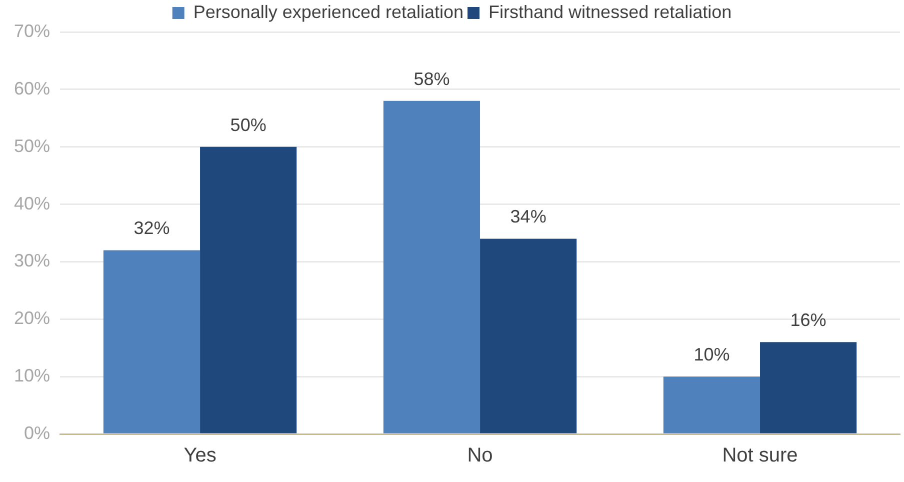  Describe the element at coordinates (37, 432) in the screenshot. I see `y-tick-label: 0%` at that location.